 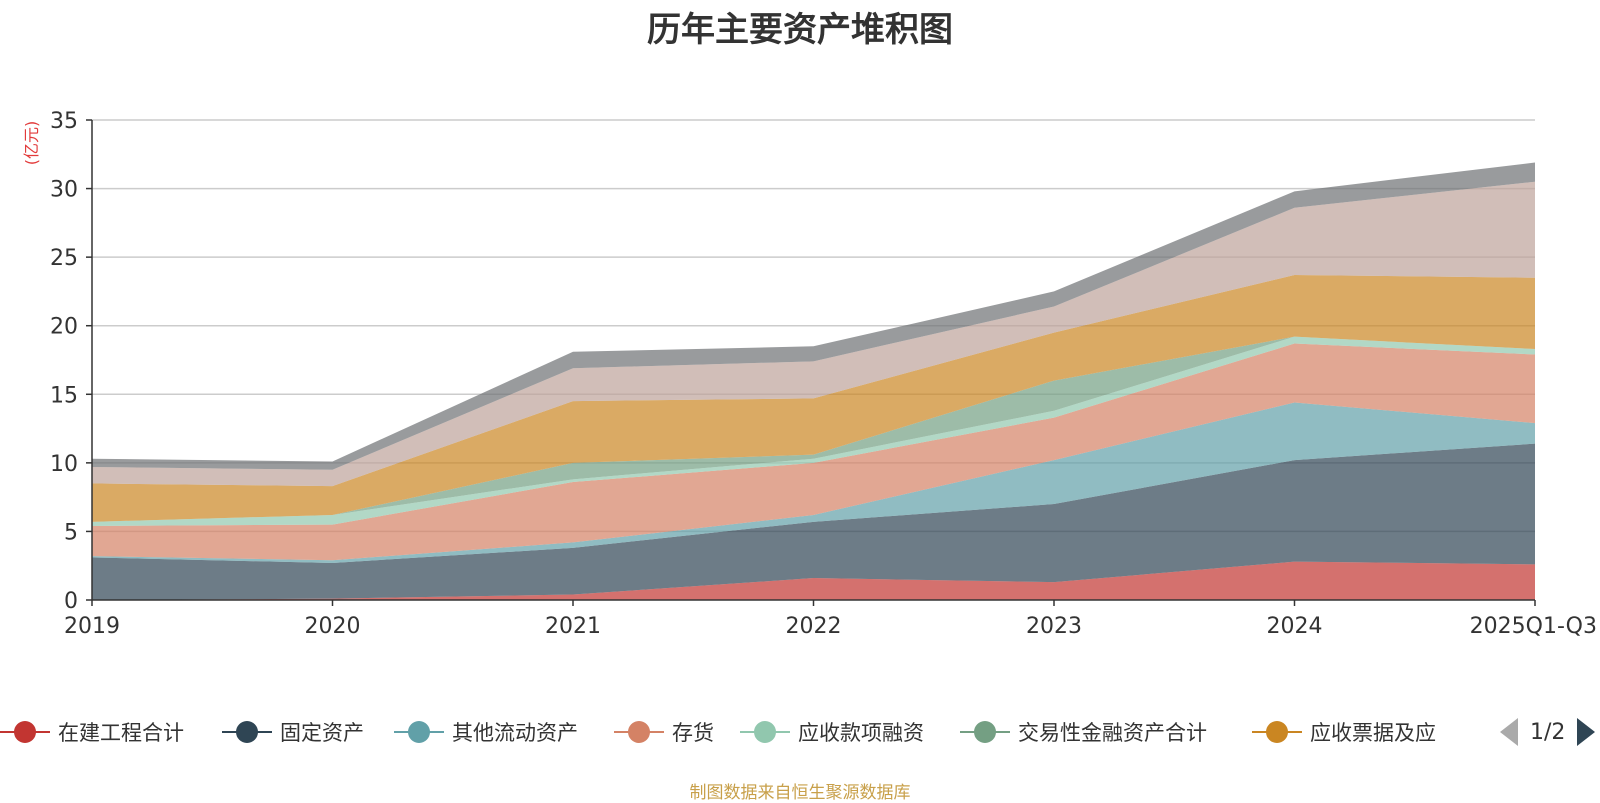 What do you see at coordinates (71, 601) in the screenshot?
I see `y-tick-label: 0` at bounding box center [71, 601].